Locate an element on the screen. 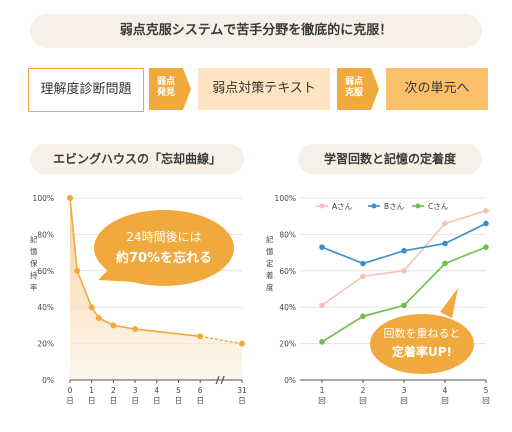 Image resolution: width=512 pixels, height=432 pixels. callout-line-2: 約70%を忘れる is located at coordinates (164, 258).